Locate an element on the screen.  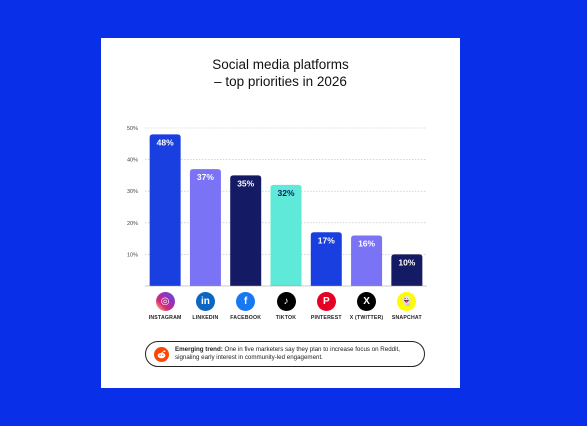
bar-value-label: 17% is located at coordinates (326, 240).